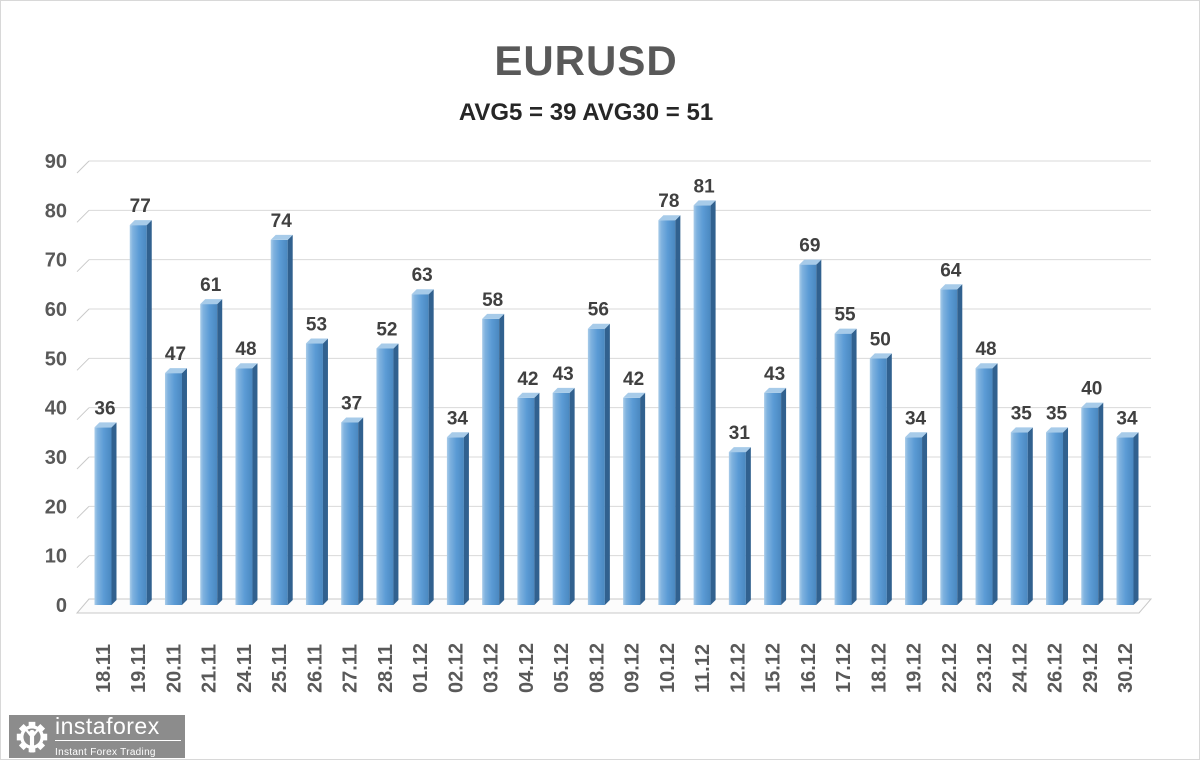 Image resolution: width=1200 pixels, height=761 pixels. Describe the element at coordinates (809, 668) in the screenshot. I see `x-axis-label: 16.12` at that location.